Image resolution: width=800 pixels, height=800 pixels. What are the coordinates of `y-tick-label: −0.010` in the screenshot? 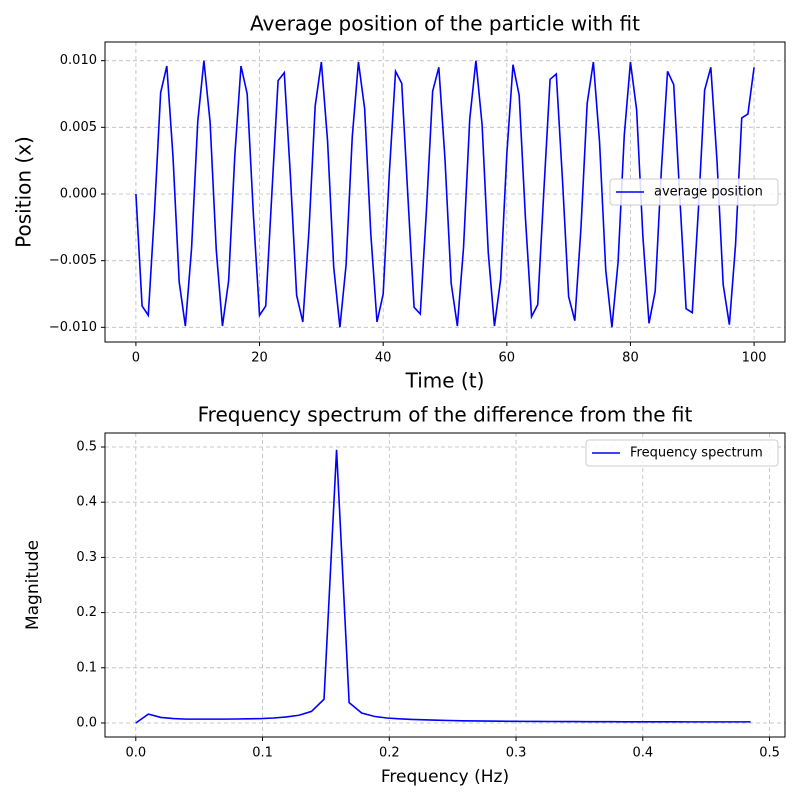 It's located at (73, 327).